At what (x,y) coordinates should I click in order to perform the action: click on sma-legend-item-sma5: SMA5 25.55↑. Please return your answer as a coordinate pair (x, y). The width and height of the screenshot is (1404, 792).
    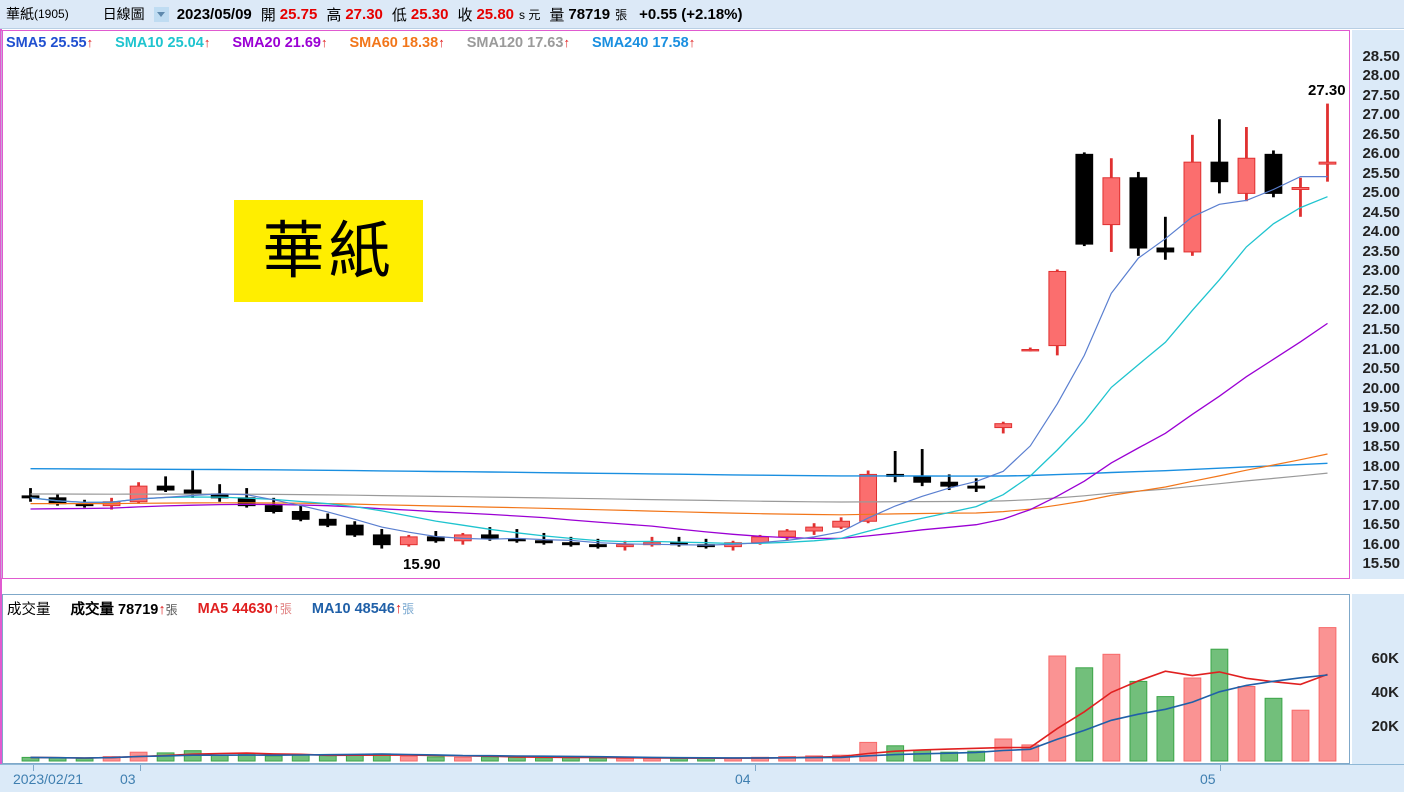
    Looking at the image, I should click on (49, 43).